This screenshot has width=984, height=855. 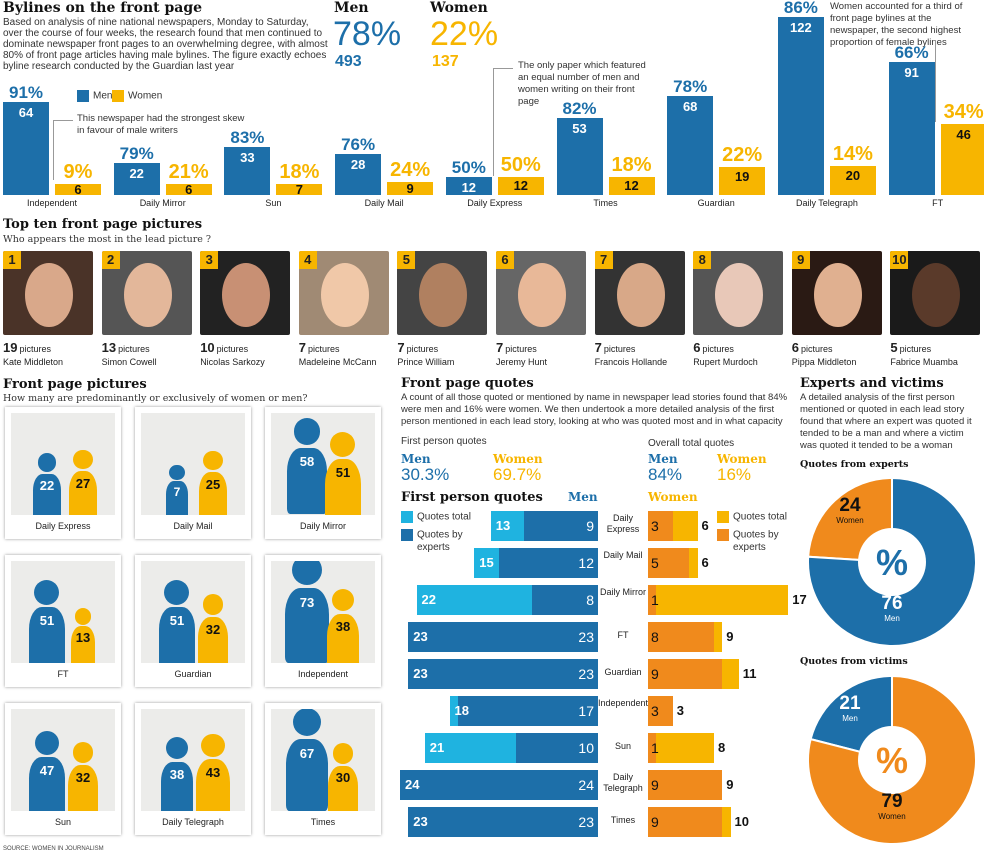 I want to click on newspaper-panel: 7 25 Daily Mail, so click(x=193, y=473).